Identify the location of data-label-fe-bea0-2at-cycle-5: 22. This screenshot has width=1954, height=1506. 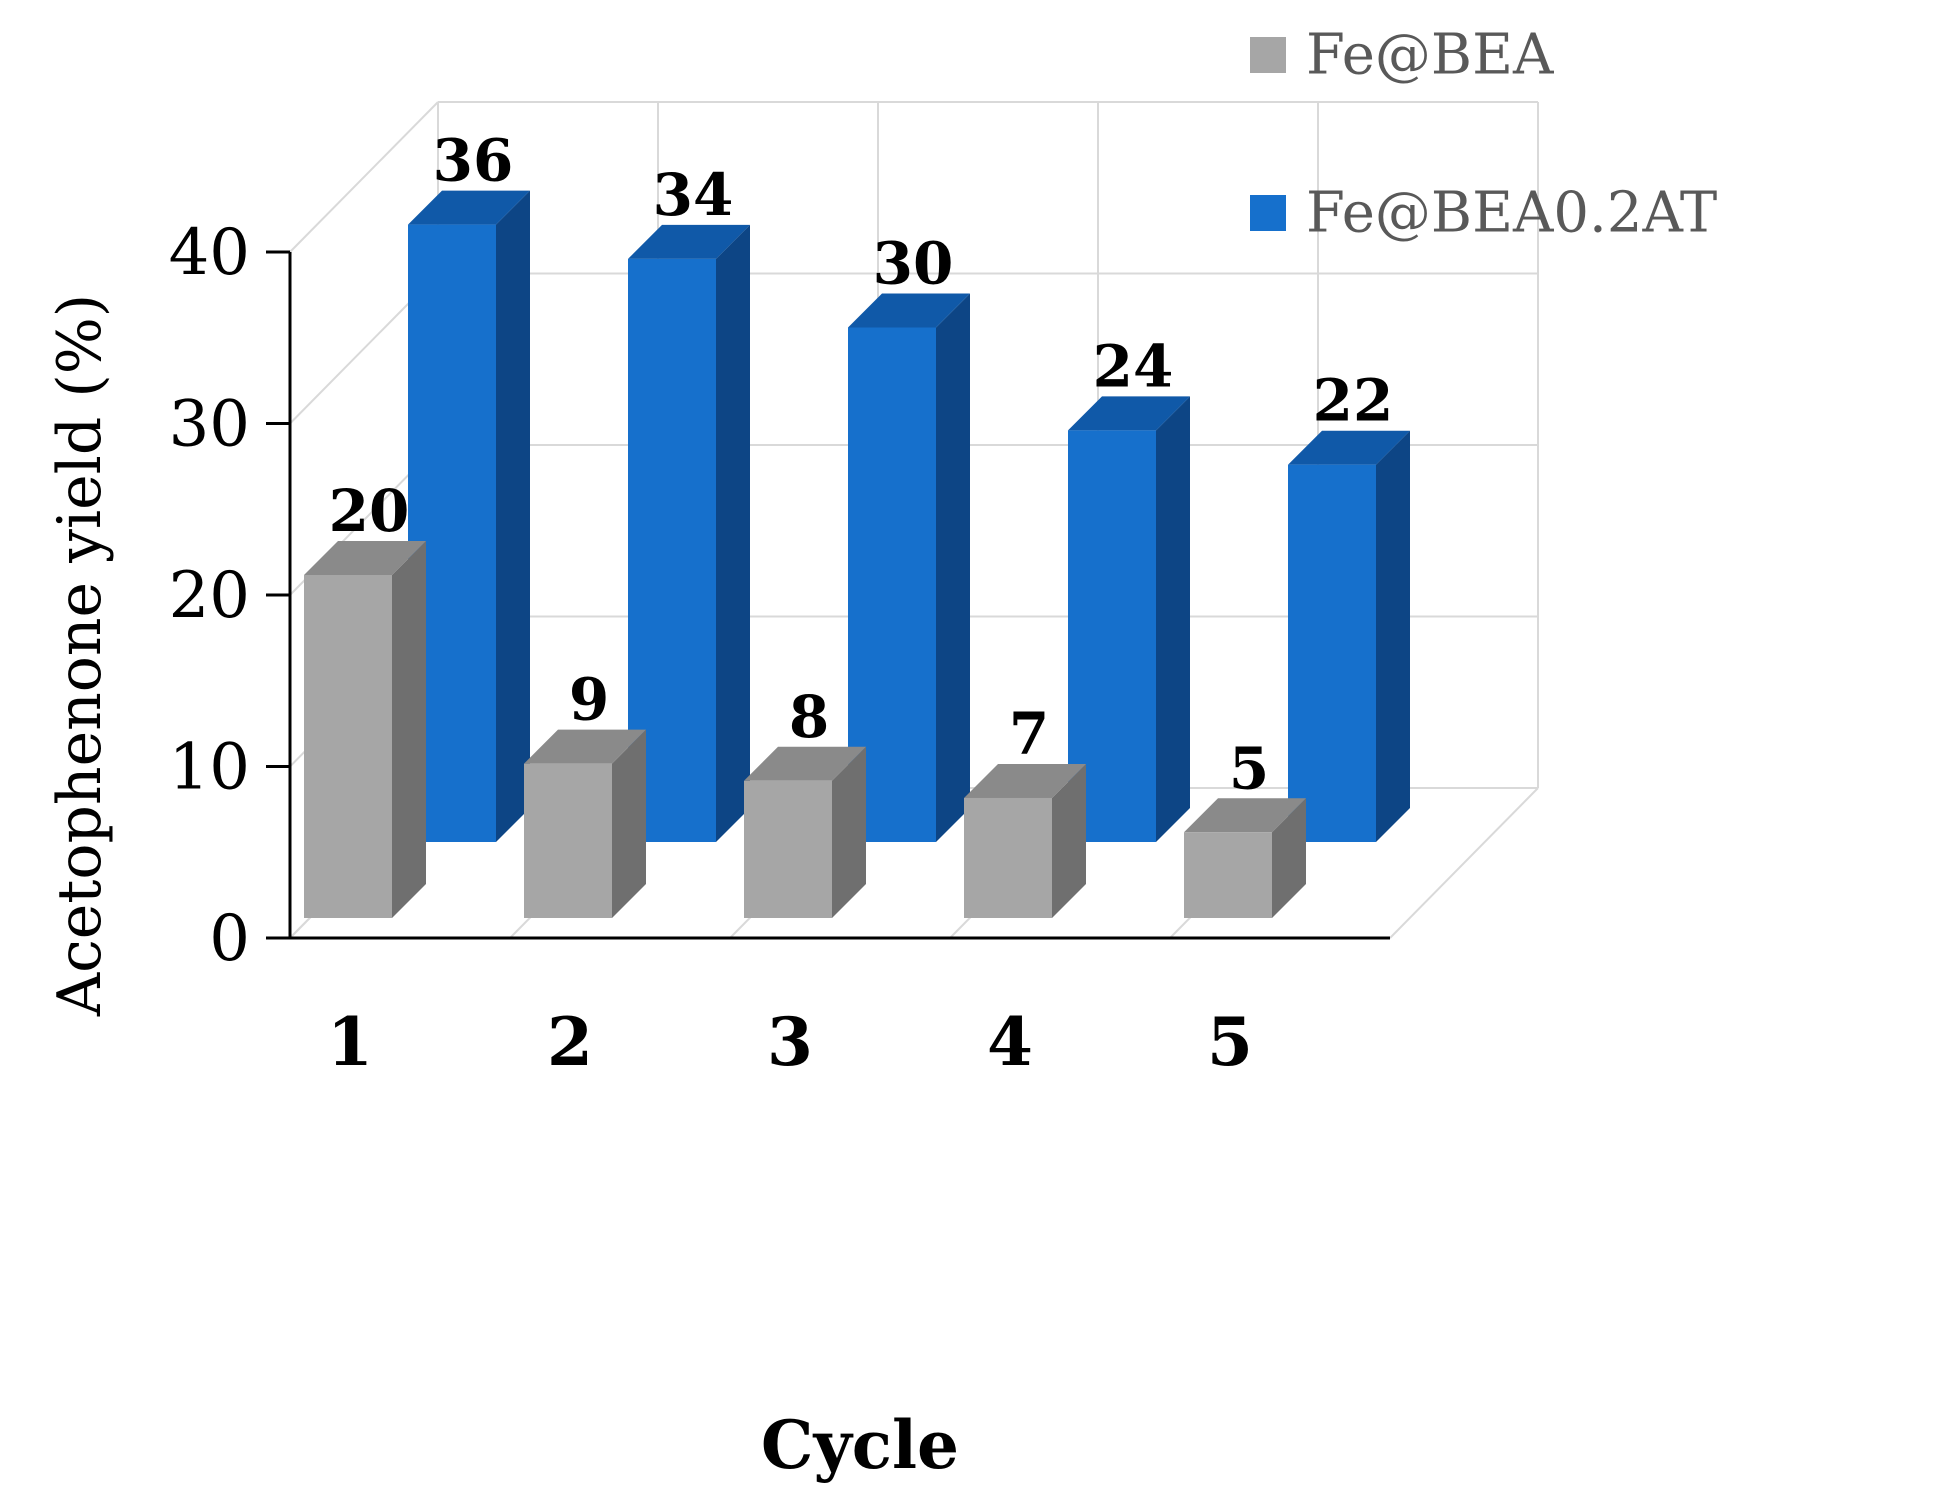
(1353, 401).